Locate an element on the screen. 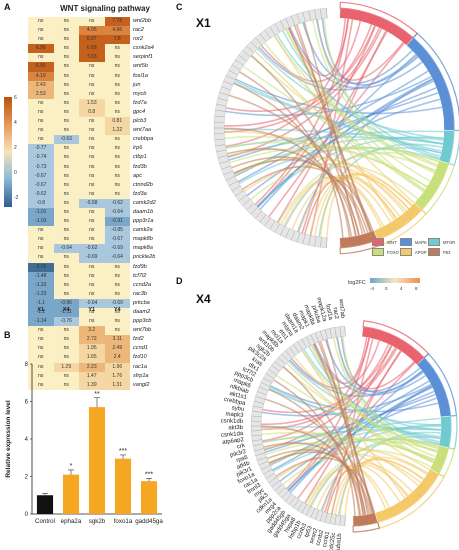 This screenshot has width=459, height=550. heatmap-row: 4.19 ns ns ns fosl1a is located at coordinates (100, 76).